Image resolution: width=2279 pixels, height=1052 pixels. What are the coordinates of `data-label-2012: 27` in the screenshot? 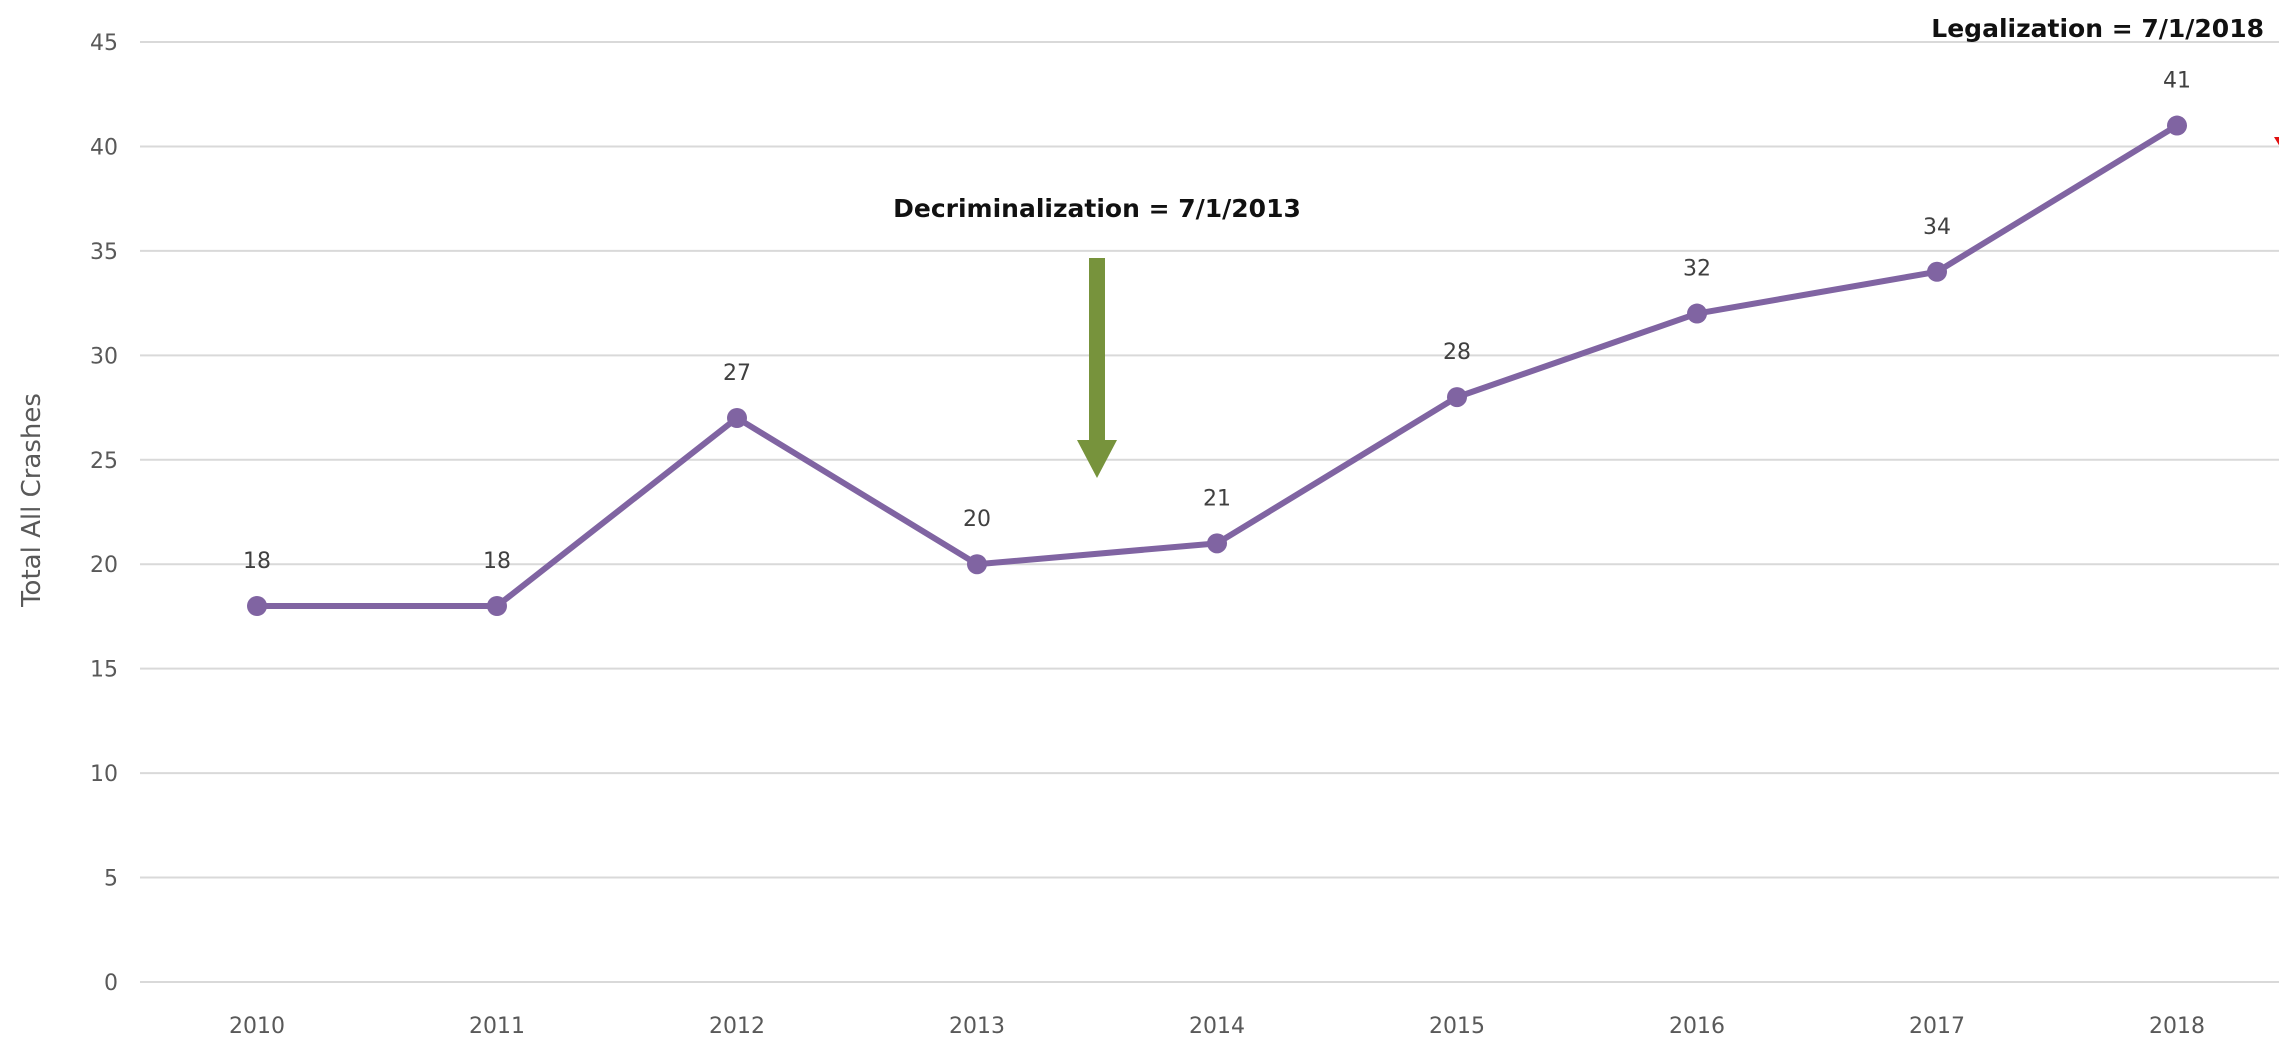 It's located at (737, 373).